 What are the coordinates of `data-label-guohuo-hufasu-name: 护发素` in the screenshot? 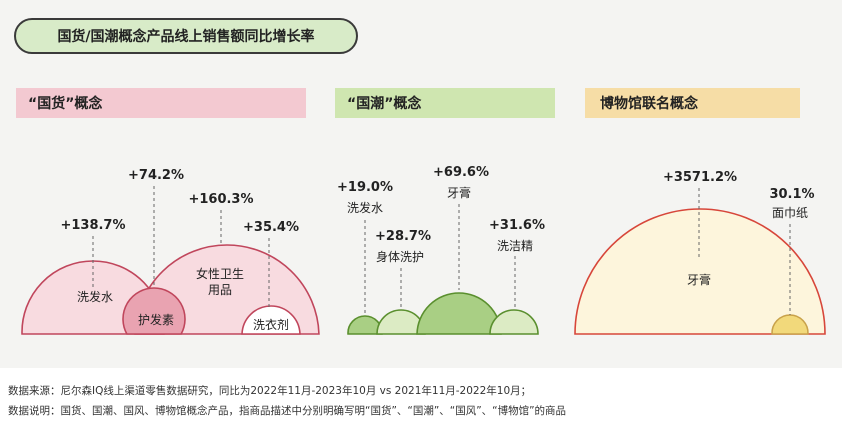 It's located at (156, 319).